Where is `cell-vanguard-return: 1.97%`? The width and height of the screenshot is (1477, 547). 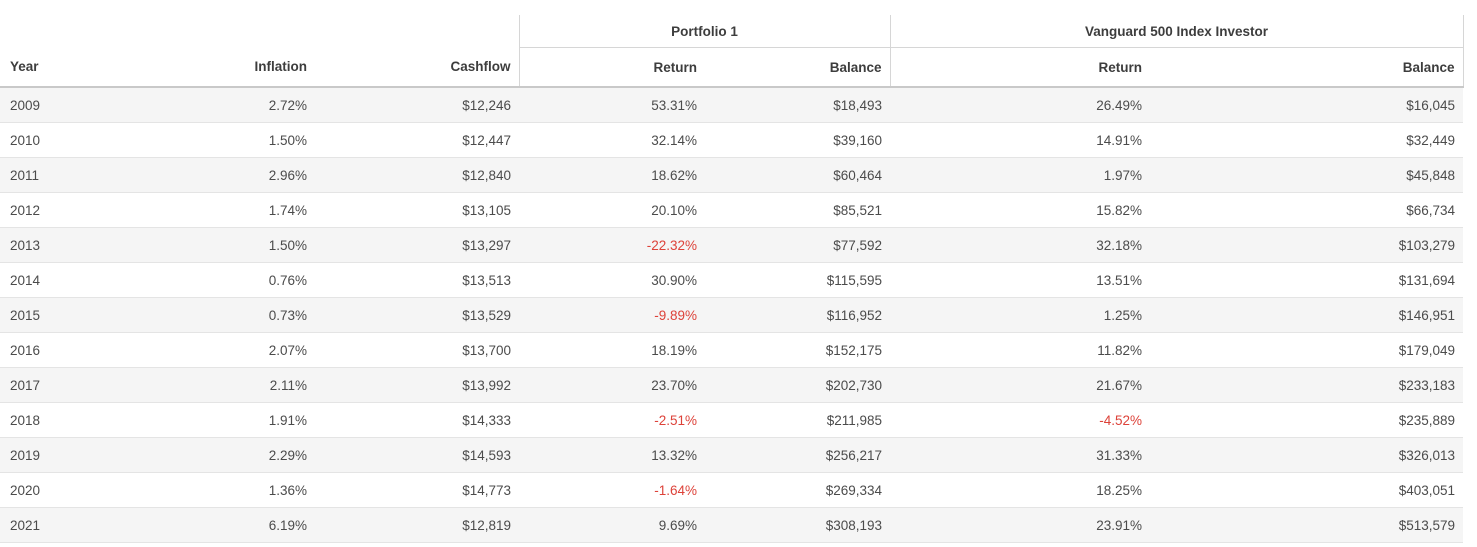
cell-vanguard-return: 1.97% is located at coordinates (1020, 175).